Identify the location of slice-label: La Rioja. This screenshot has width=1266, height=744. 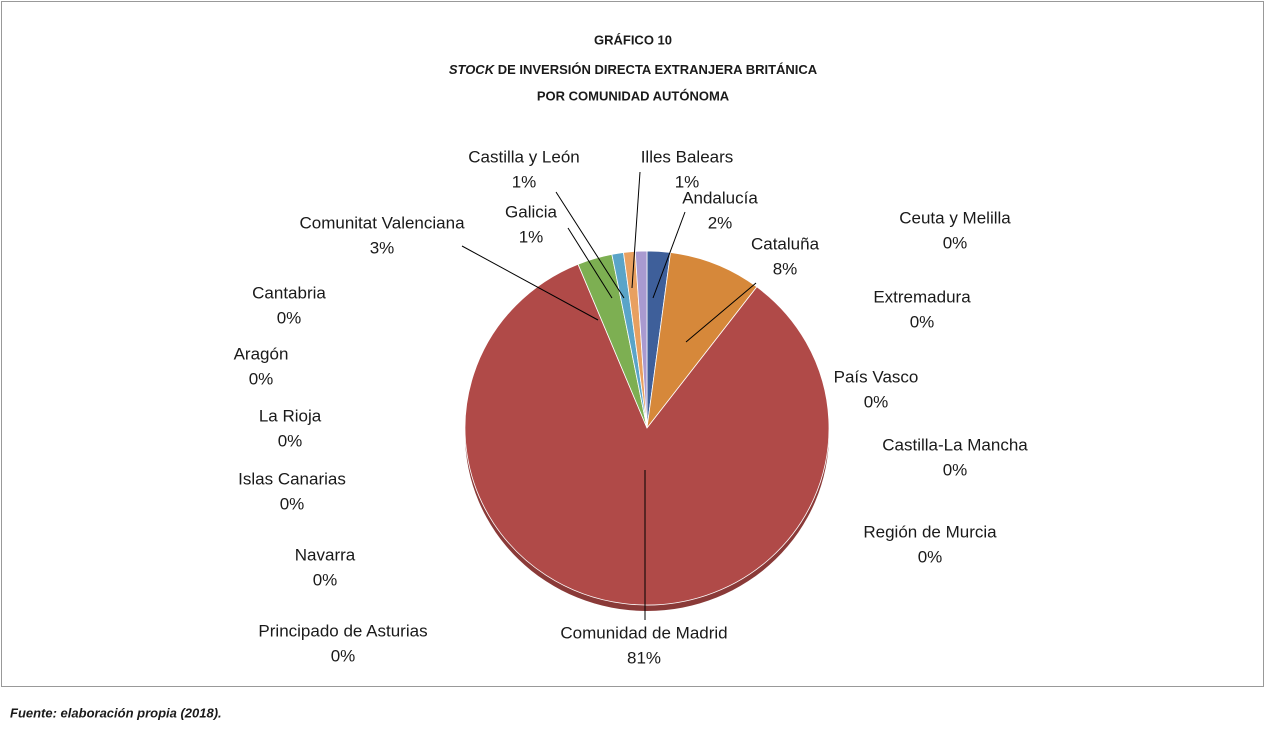
(290, 415).